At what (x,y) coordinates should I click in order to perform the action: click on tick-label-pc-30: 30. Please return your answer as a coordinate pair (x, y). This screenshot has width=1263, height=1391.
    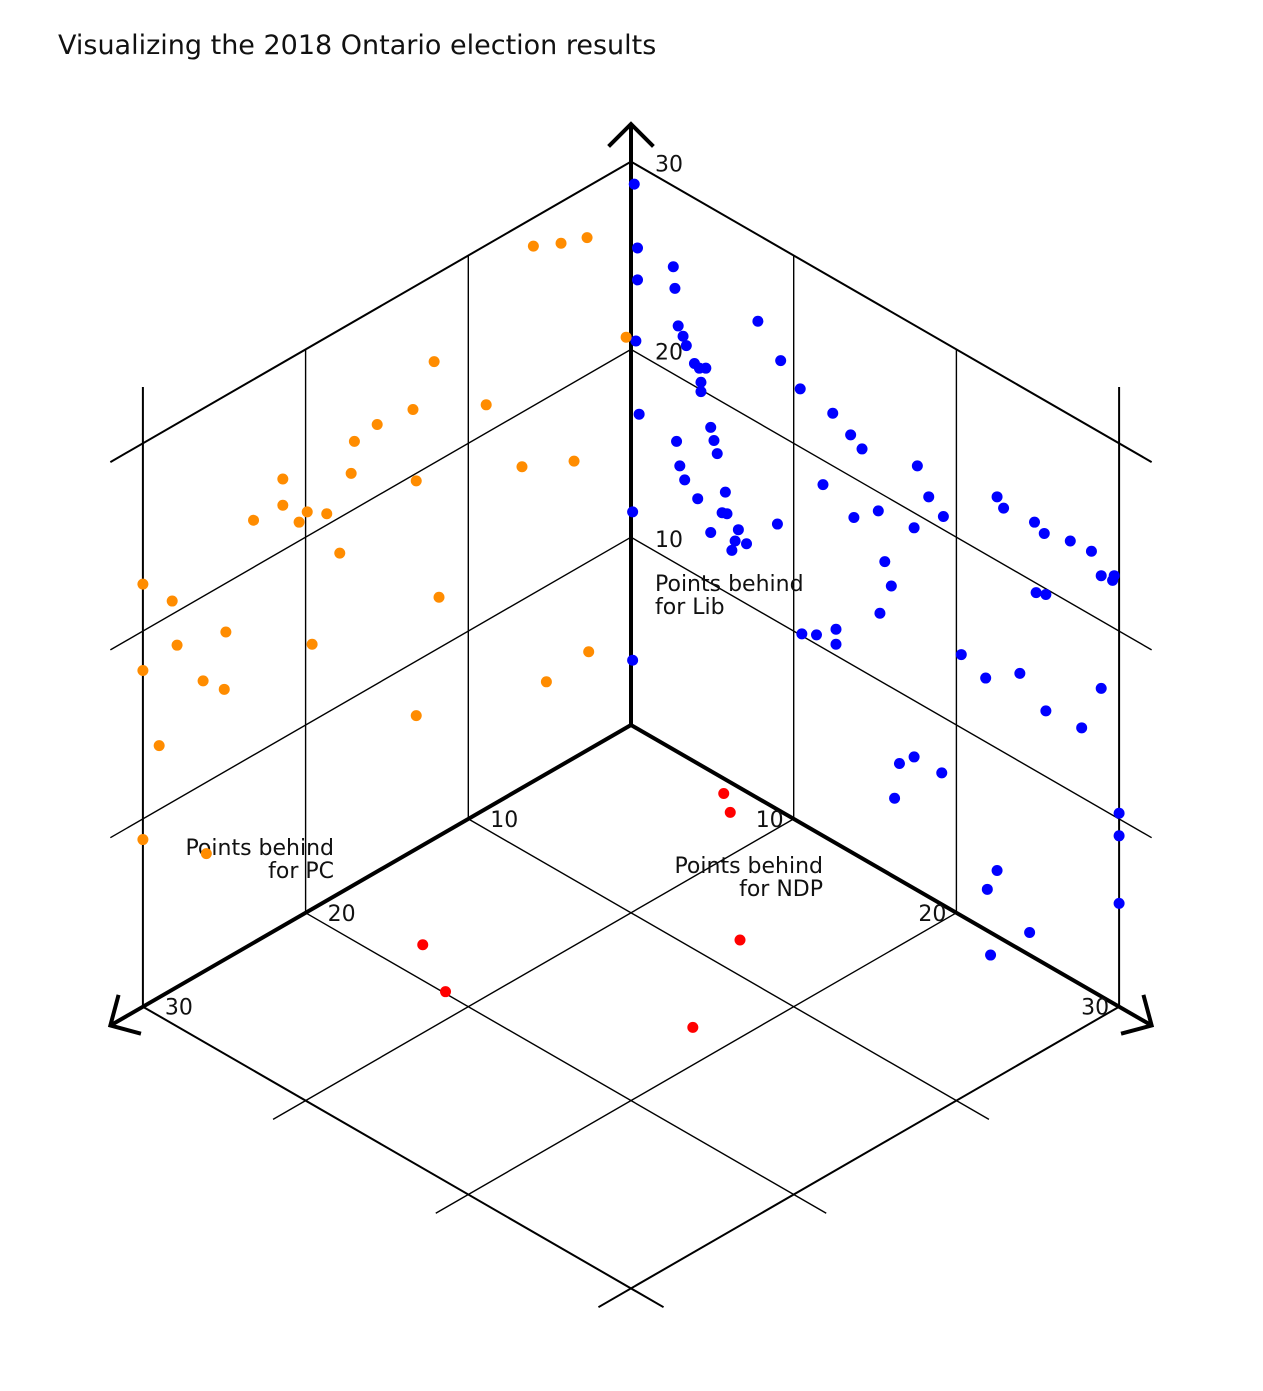
    Looking at the image, I should click on (179, 1008).